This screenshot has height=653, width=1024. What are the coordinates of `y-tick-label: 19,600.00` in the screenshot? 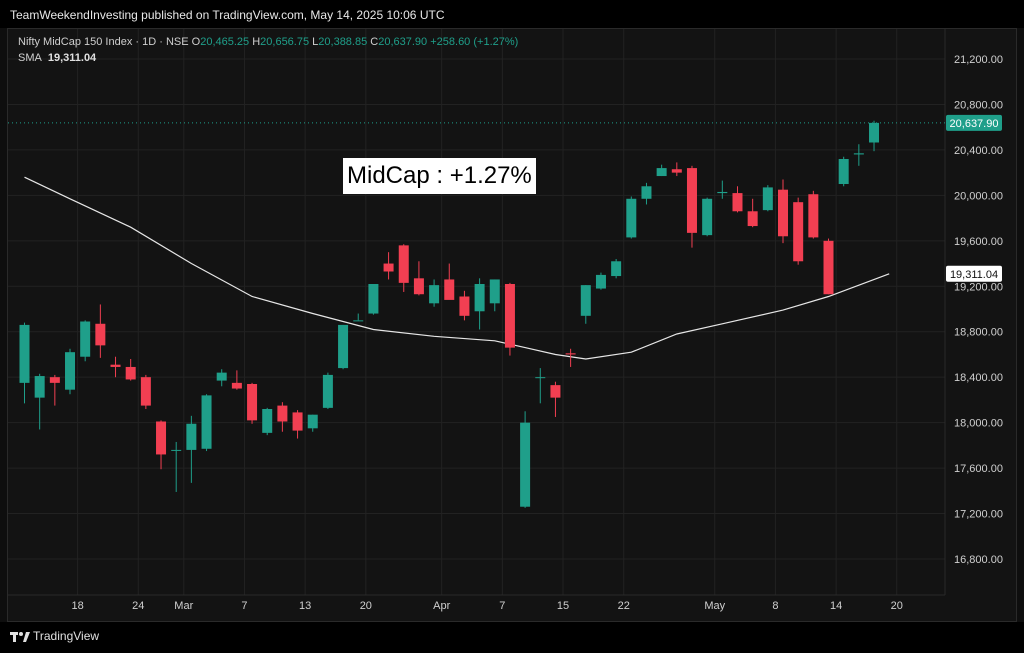 It's located at (978, 242).